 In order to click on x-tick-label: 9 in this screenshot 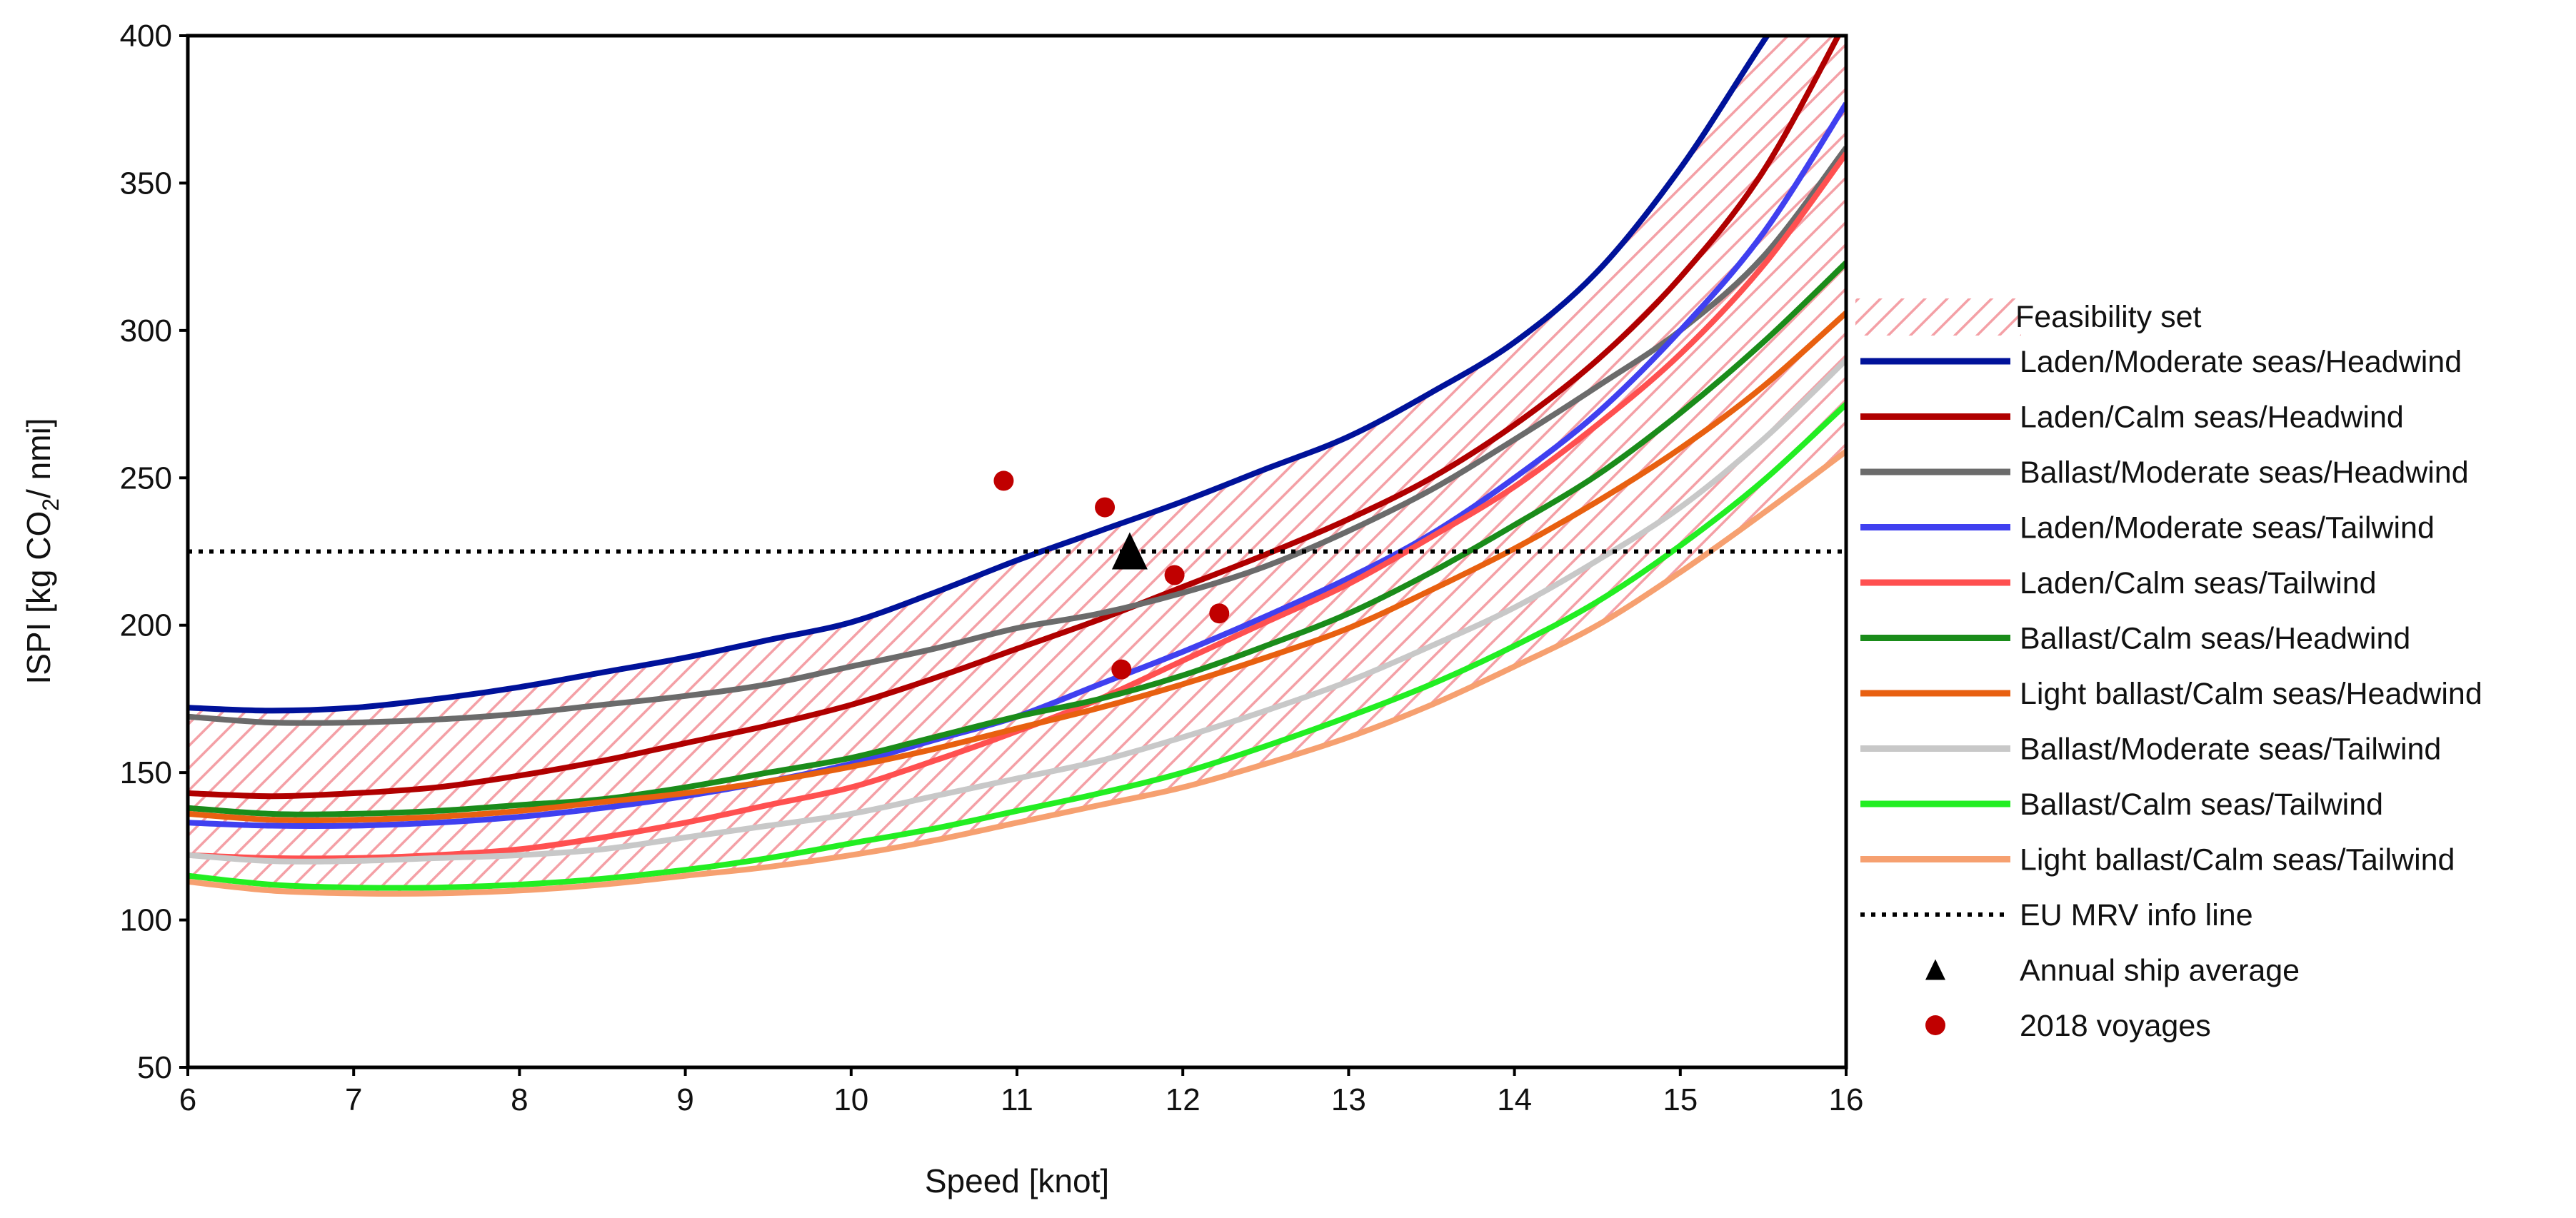, I will do `click(684, 1099)`.